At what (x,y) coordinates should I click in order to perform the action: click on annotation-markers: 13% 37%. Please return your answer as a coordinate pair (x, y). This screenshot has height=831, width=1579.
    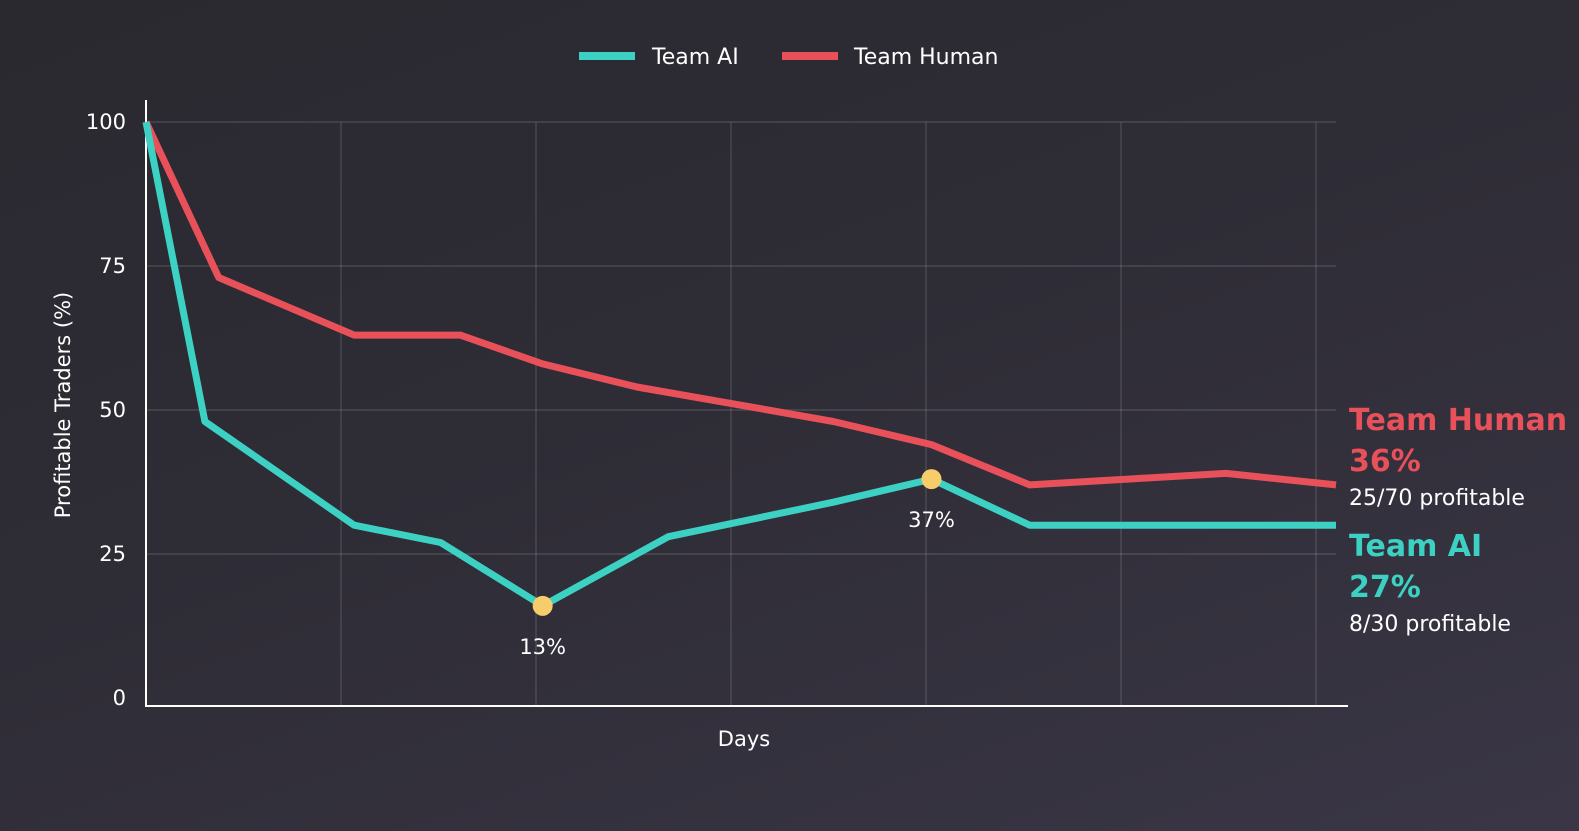
    Looking at the image, I should click on (737, 564).